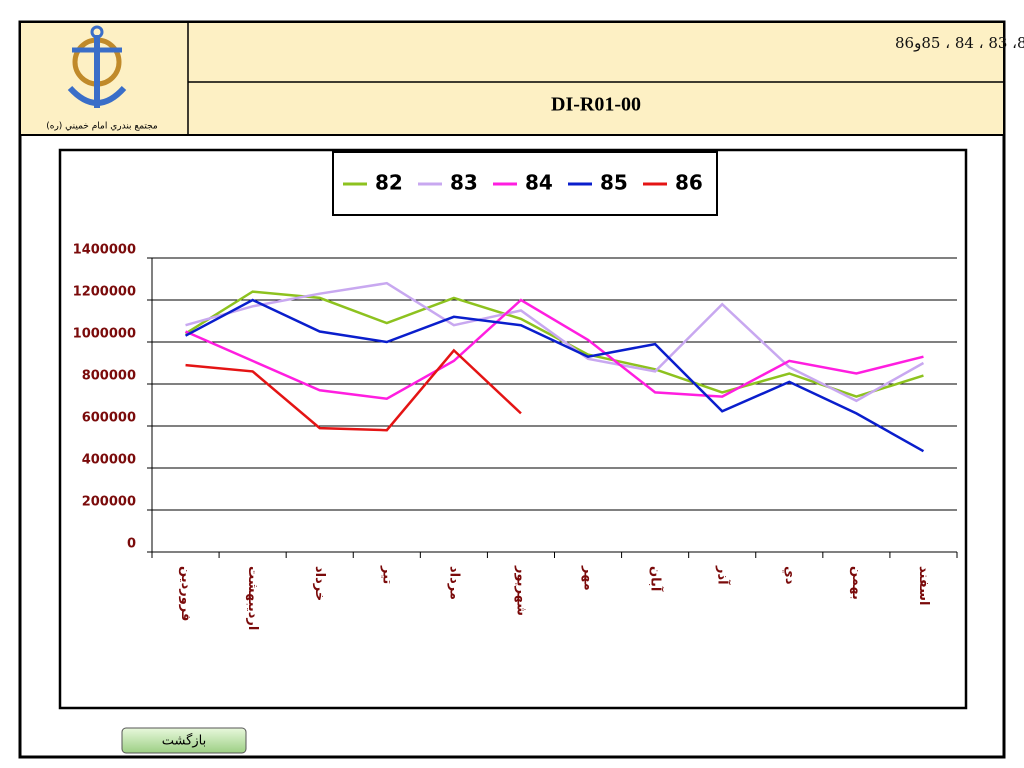  I want to click on y-tick-label: 400000, so click(109, 460).